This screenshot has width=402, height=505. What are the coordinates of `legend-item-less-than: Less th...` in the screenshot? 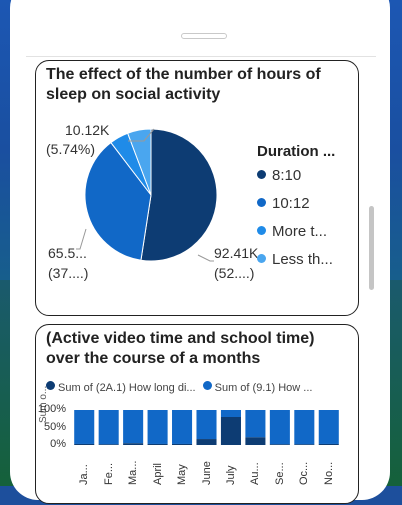 It's located at (295, 259).